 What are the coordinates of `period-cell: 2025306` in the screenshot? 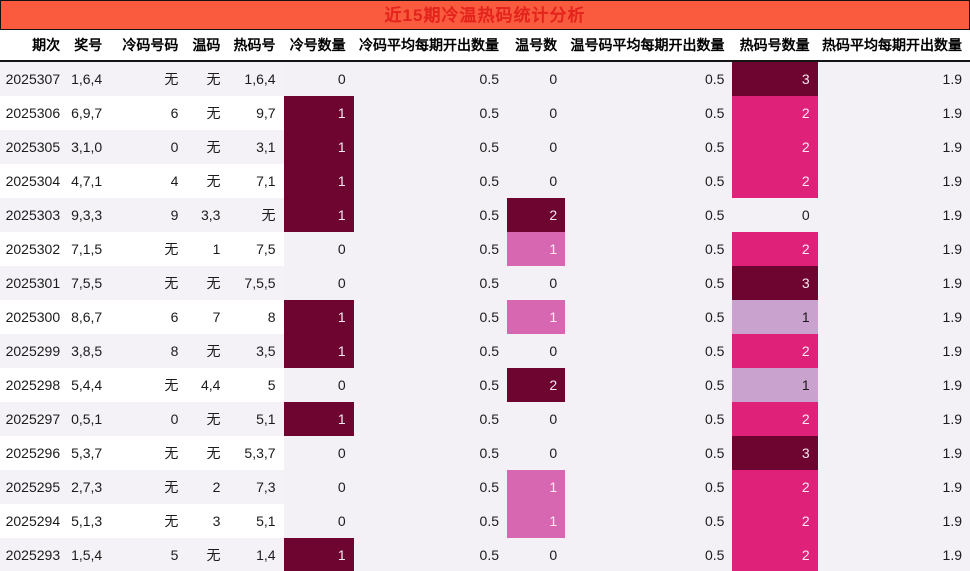 It's located at (34, 113).